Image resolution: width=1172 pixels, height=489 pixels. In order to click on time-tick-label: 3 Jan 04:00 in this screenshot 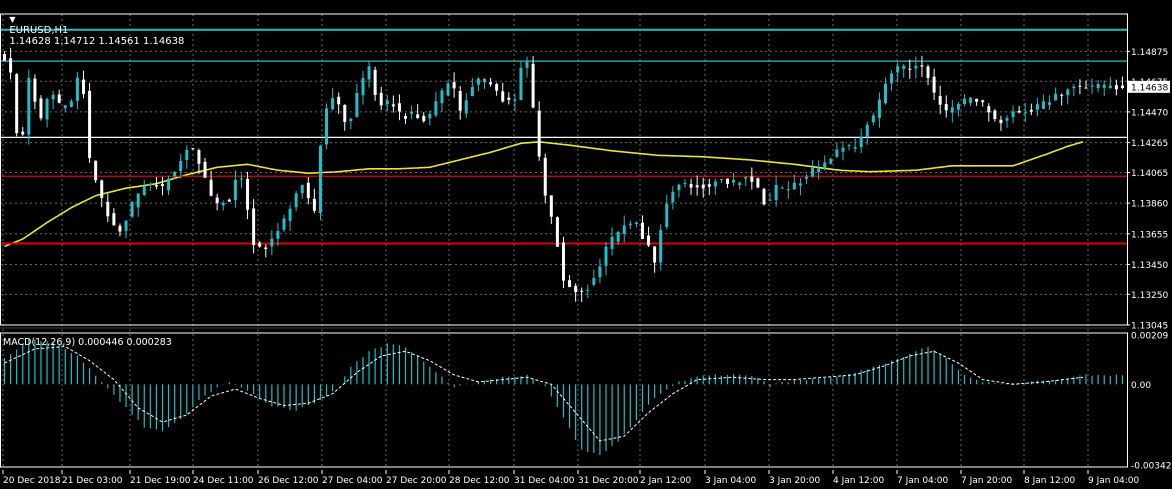, I will do `click(731, 481)`.